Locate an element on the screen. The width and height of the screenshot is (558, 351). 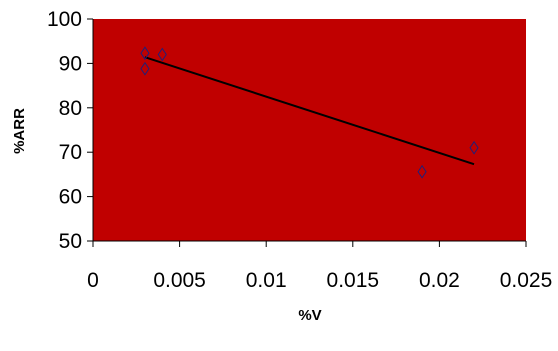
x-tick-label: 0.005 is located at coordinates (179, 280).